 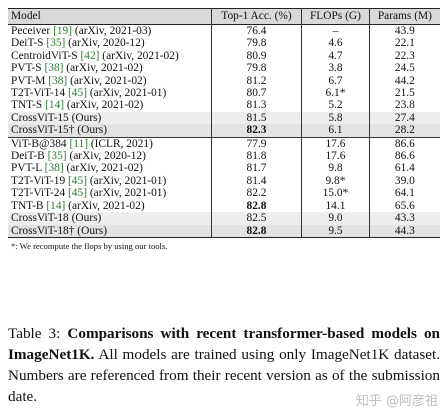 I want to click on cell-acc: 79.8, so click(x=256, y=68).